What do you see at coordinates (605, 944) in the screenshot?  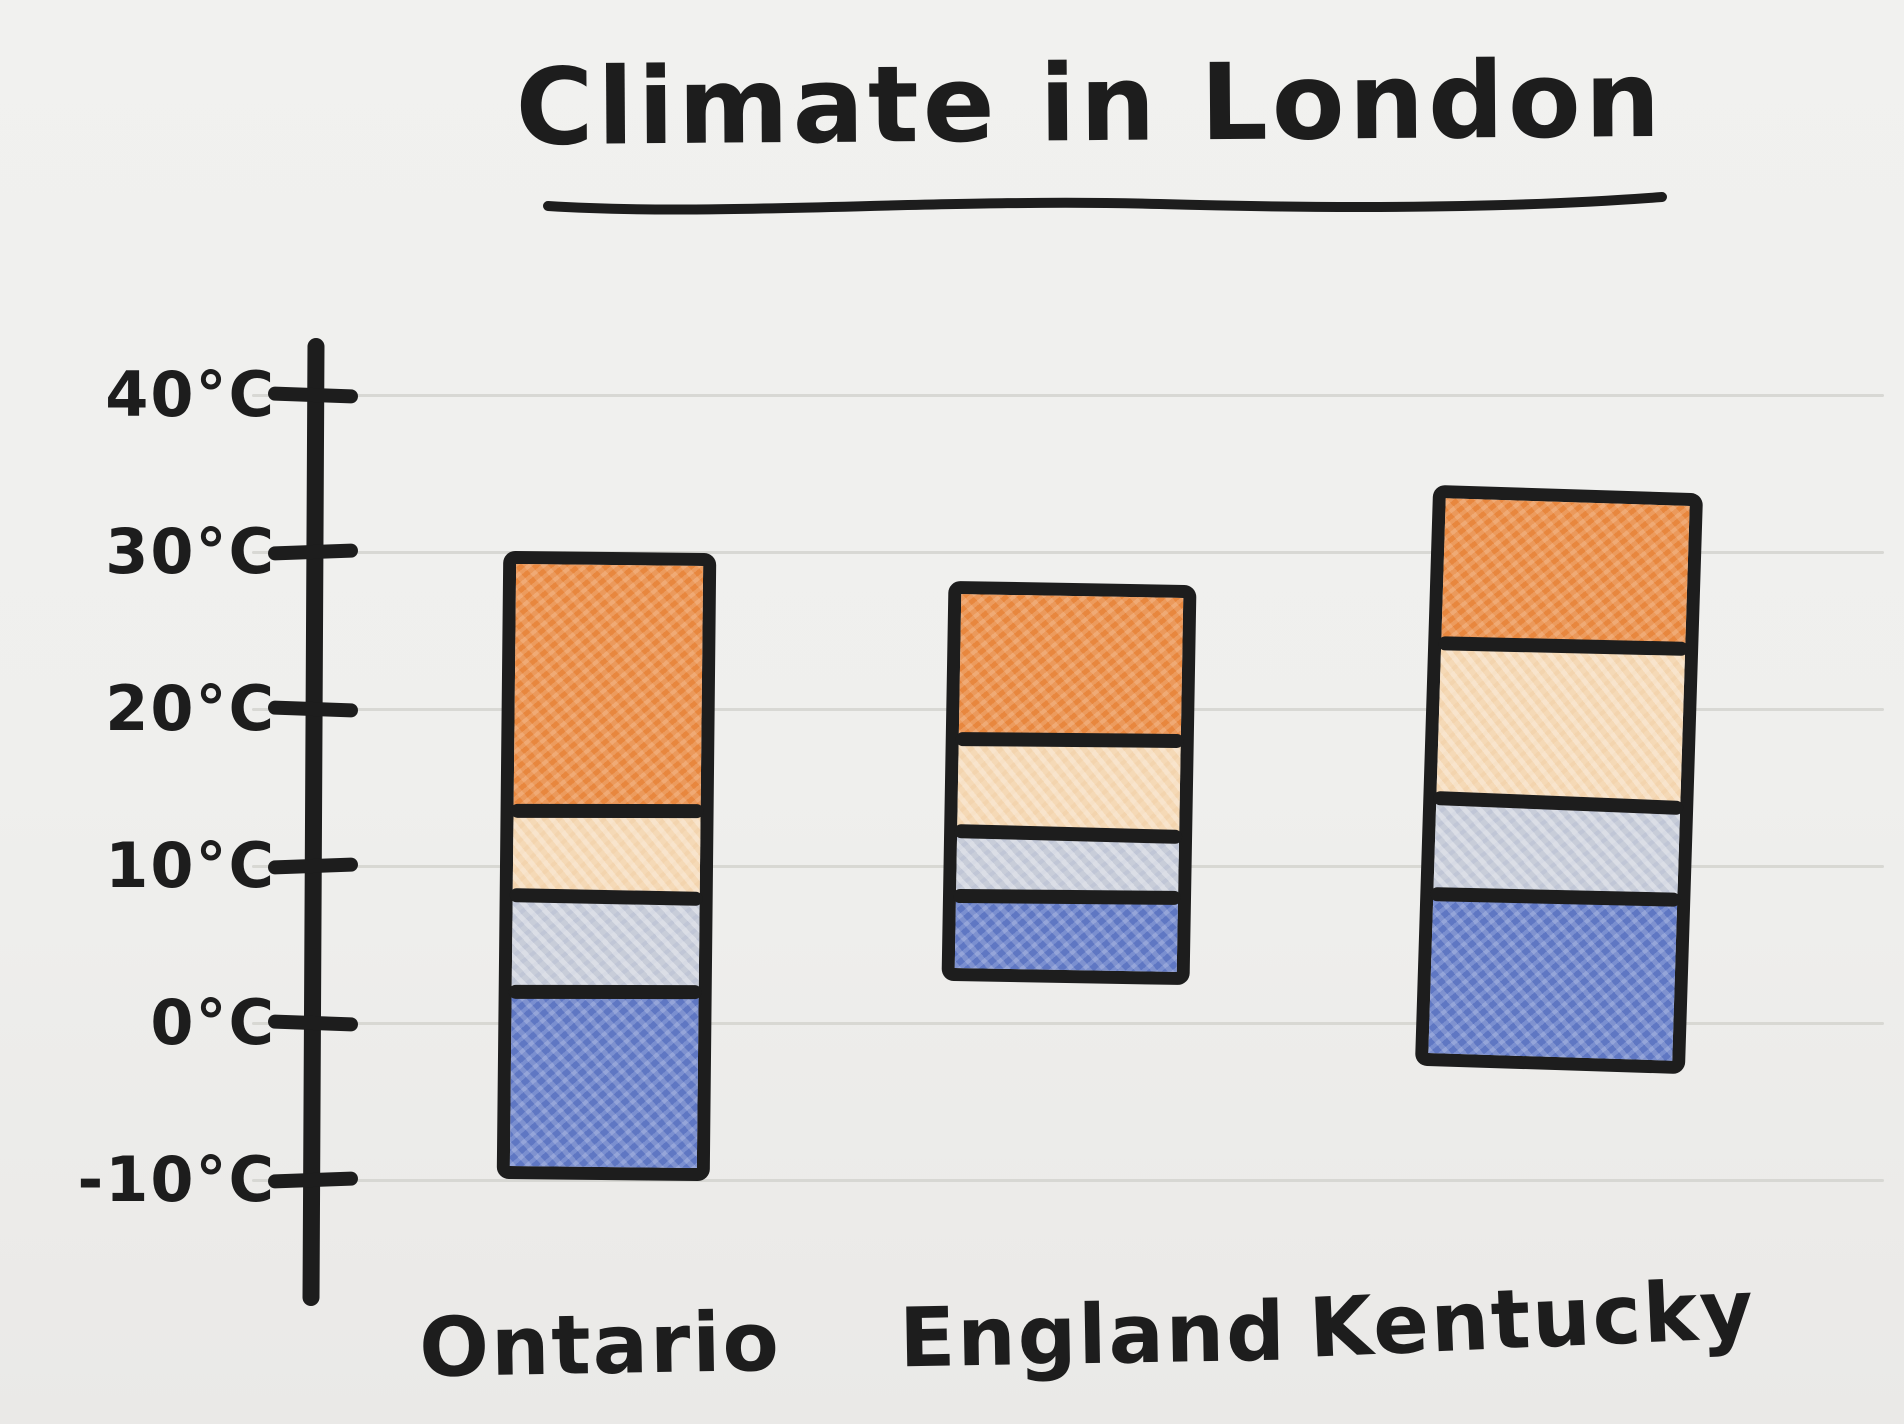 I see `bar-segment-cool-ontario` at bounding box center [605, 944].